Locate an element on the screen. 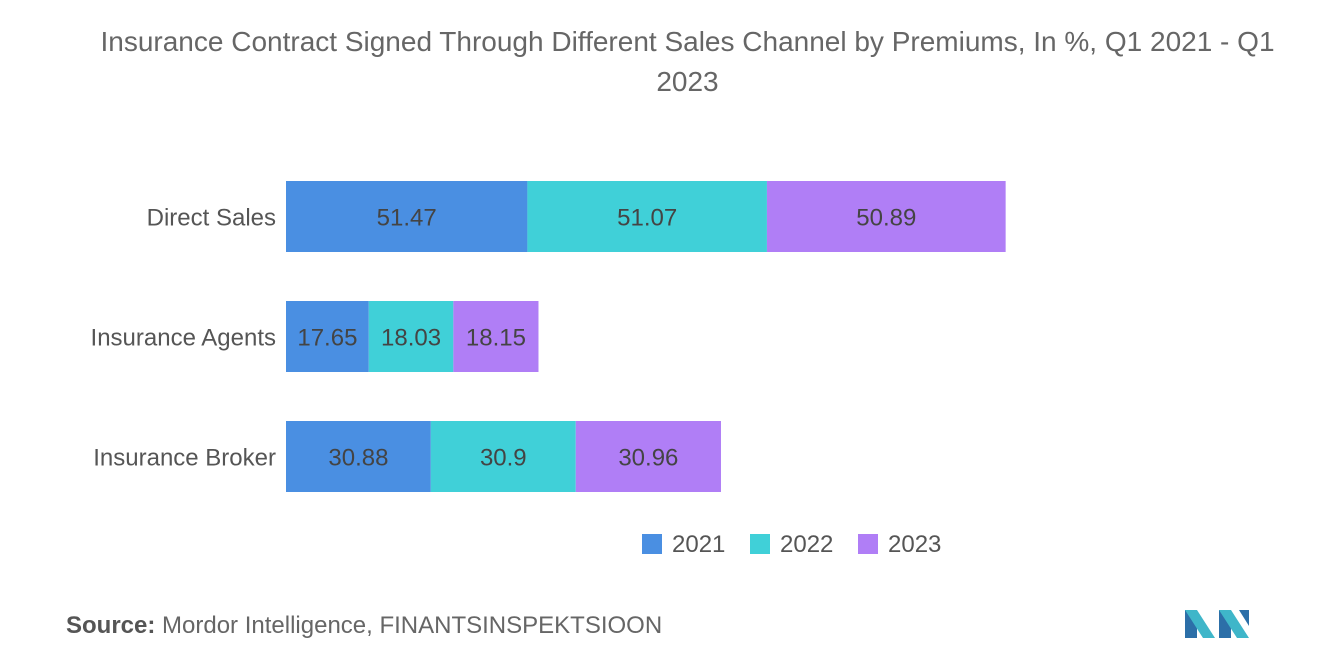 The height and width of the screenshot is (665, 1320). data-label: 30.9 is located at coordinates (503, 458).